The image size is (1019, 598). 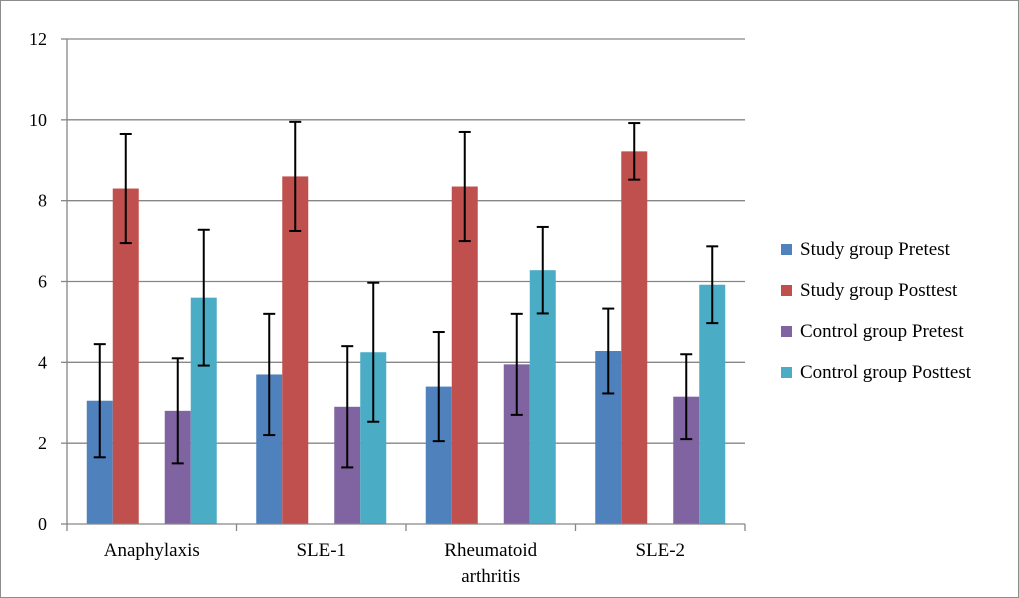 I want to click on y-tick-labels: 0 2 4 6 8 10 12, so click(x=38, y=281).